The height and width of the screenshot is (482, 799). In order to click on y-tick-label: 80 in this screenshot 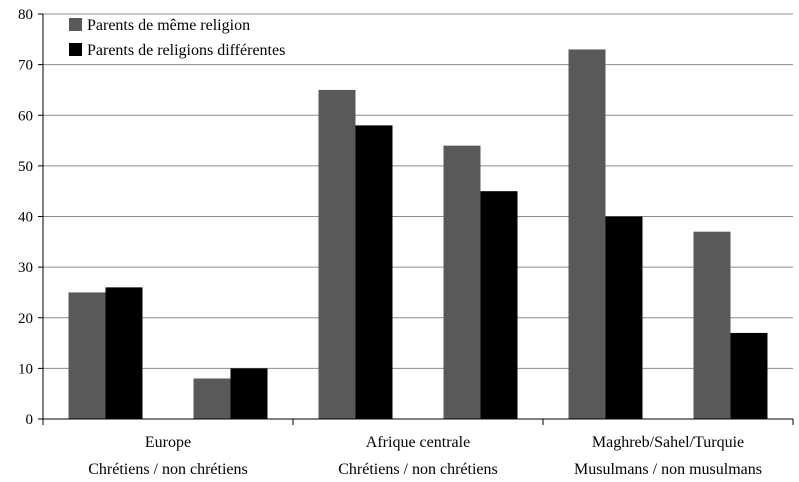, I will do `click(25, 15)`.